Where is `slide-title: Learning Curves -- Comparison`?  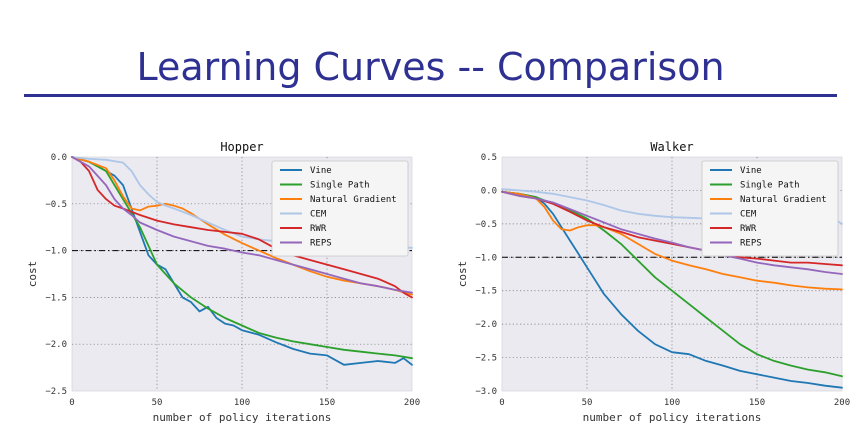 slide-title: Learning Curves -- Comparison is located at coordinates (430, 67).